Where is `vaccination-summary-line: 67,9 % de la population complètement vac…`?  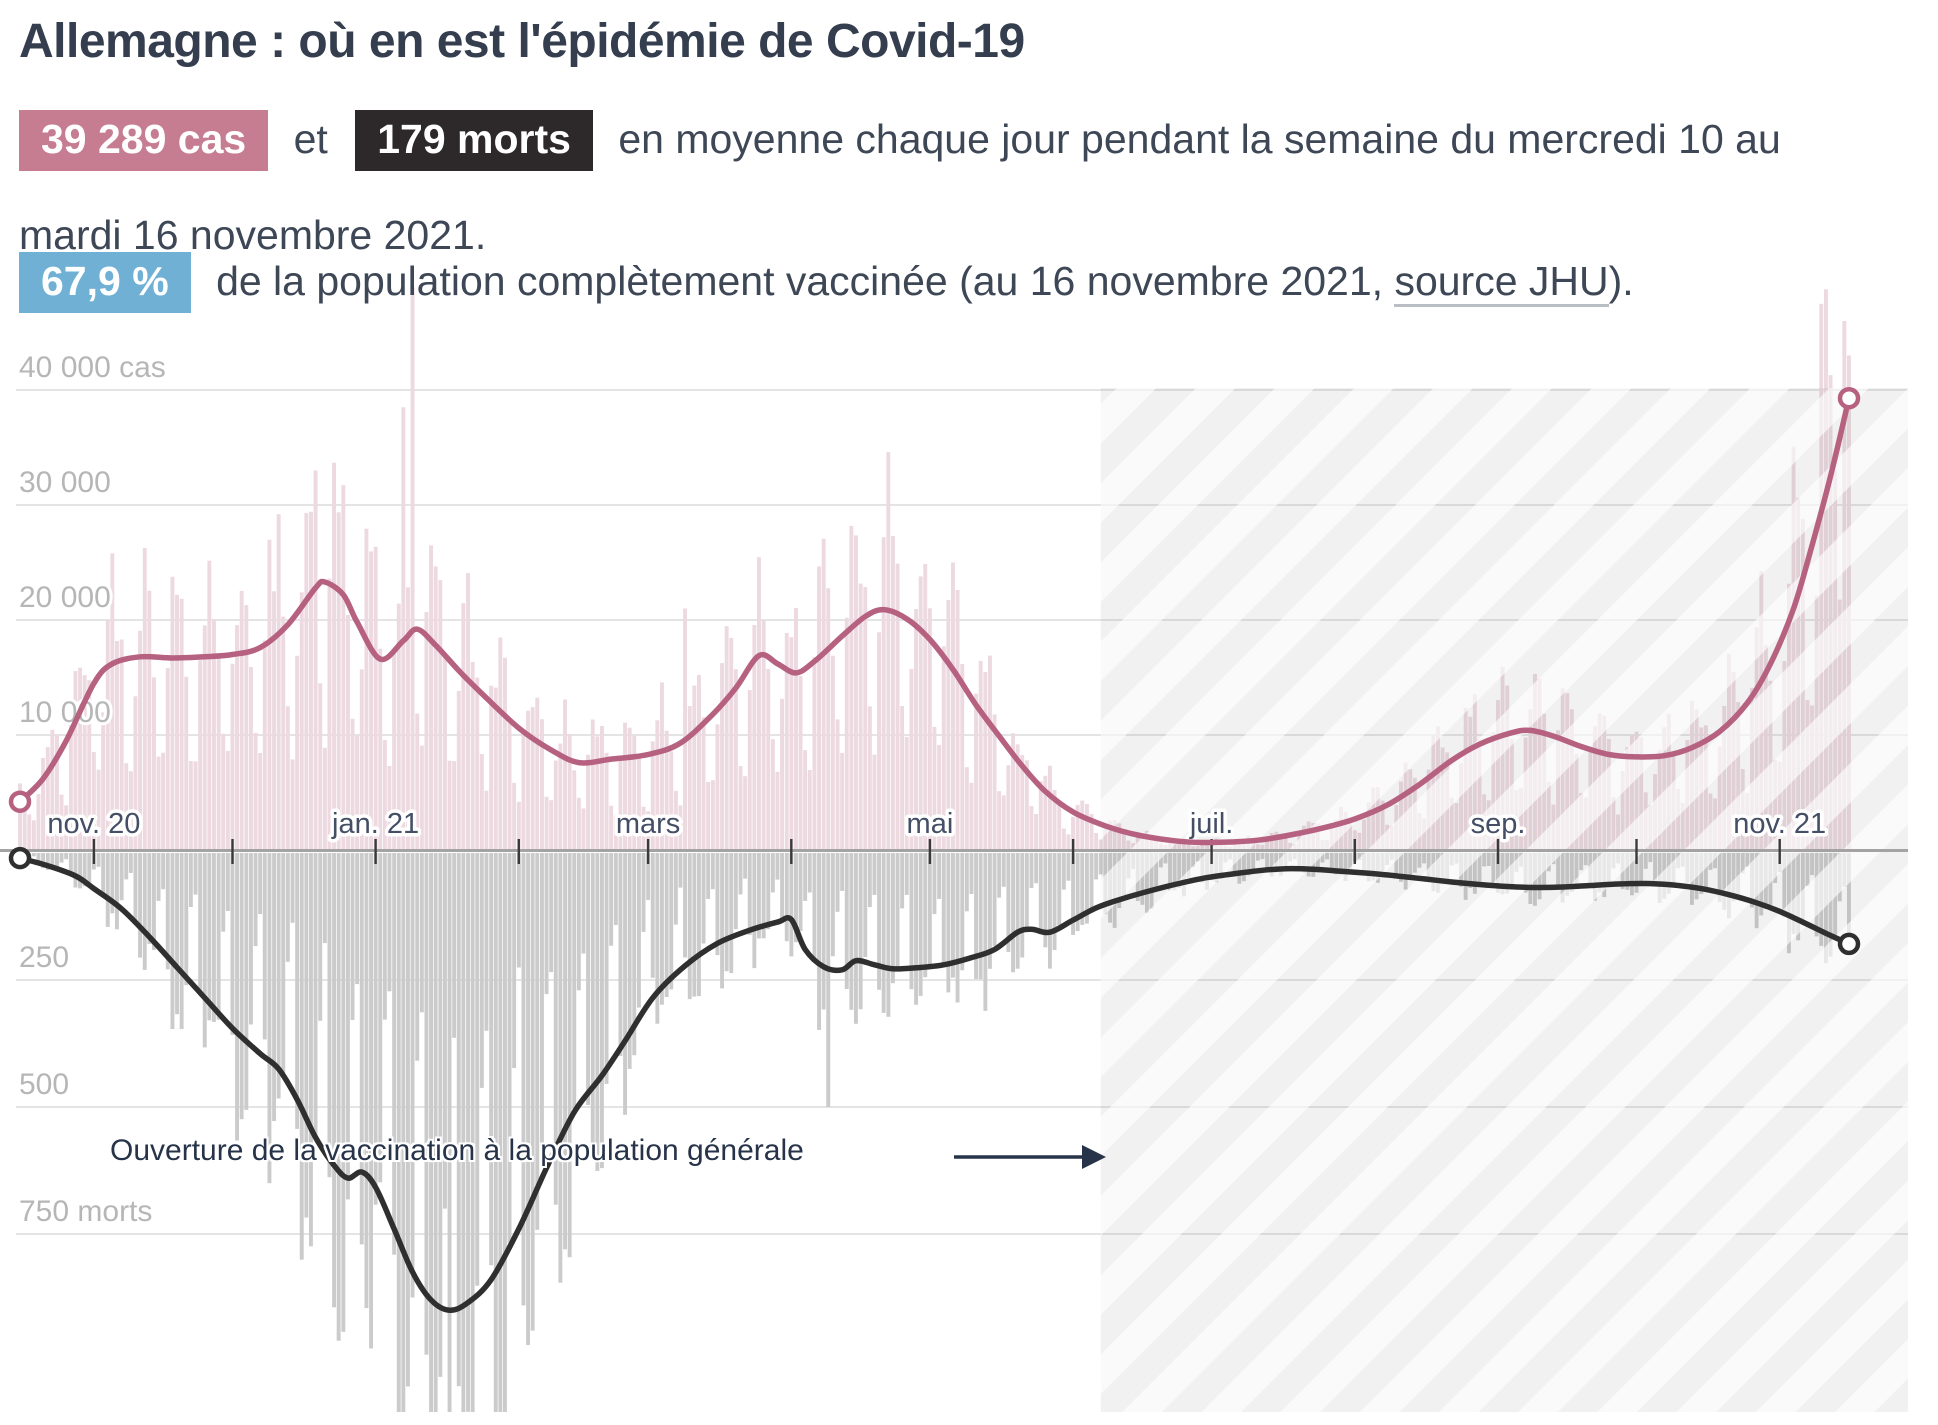 vaccination-summary-line: 67,9 % de la population complètement vac… is located at coordinates (826, 282).